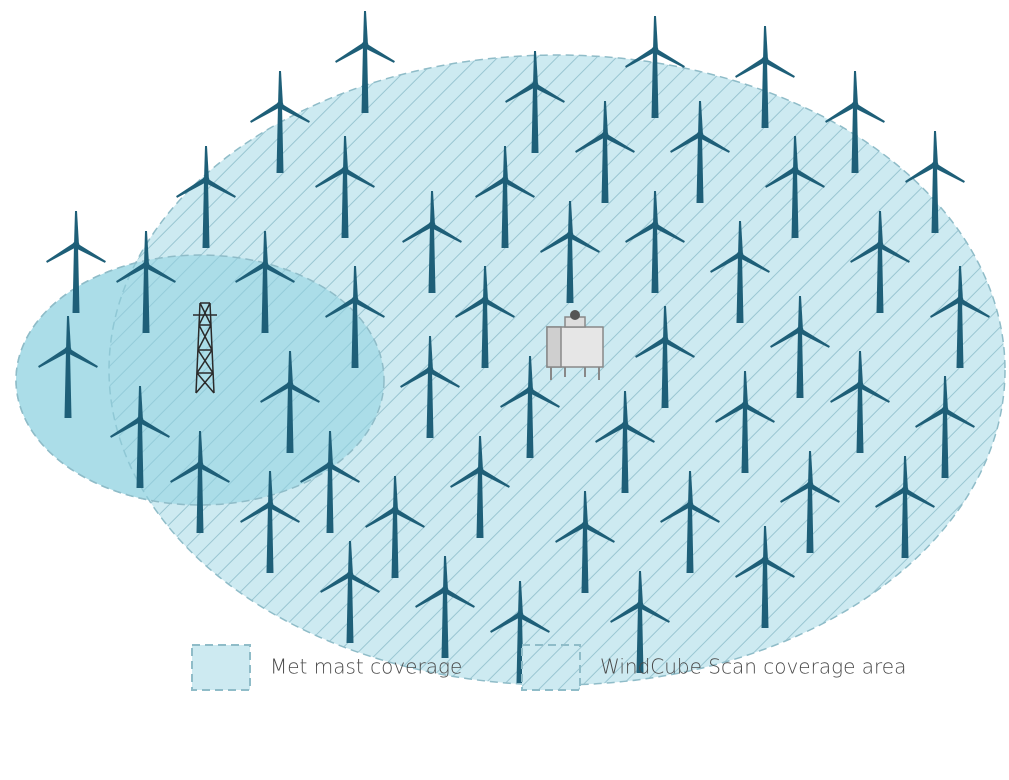  What do you see at coordinates (221, 667) in the screenshot?
I see `legend-swatch-met` at bounding box center [221, 667].